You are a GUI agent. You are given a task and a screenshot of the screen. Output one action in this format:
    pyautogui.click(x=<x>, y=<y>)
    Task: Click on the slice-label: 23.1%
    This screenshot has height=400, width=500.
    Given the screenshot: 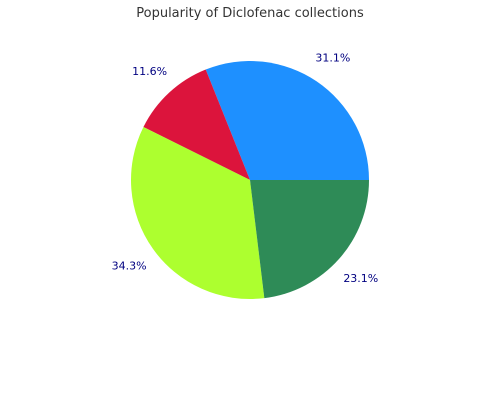 What is the action you would take?
    pyautogui.click(x=360, y=278)
    